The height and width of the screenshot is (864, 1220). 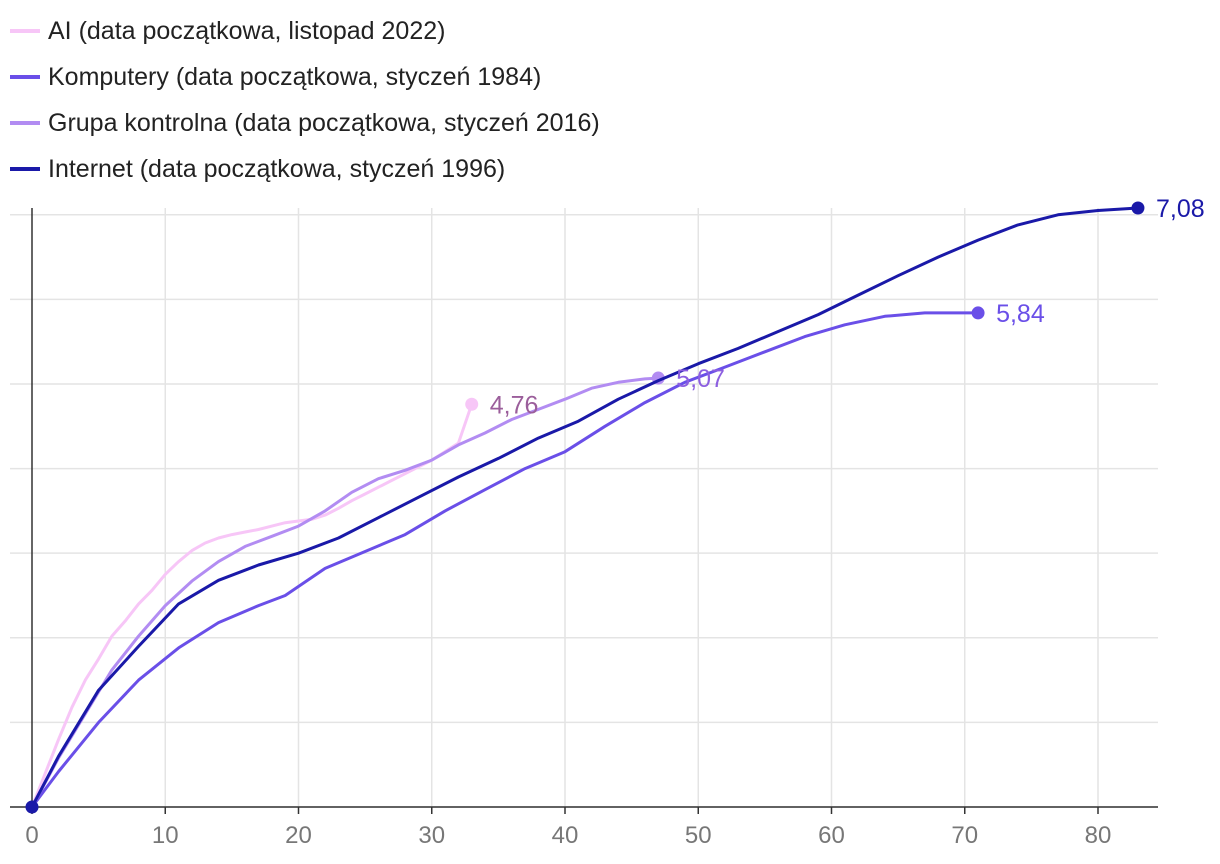 What do you see at coordinates (514, 405) in the screenshot?
I see `series-end-label-0: 4,76` at bounding box center [514, 405].